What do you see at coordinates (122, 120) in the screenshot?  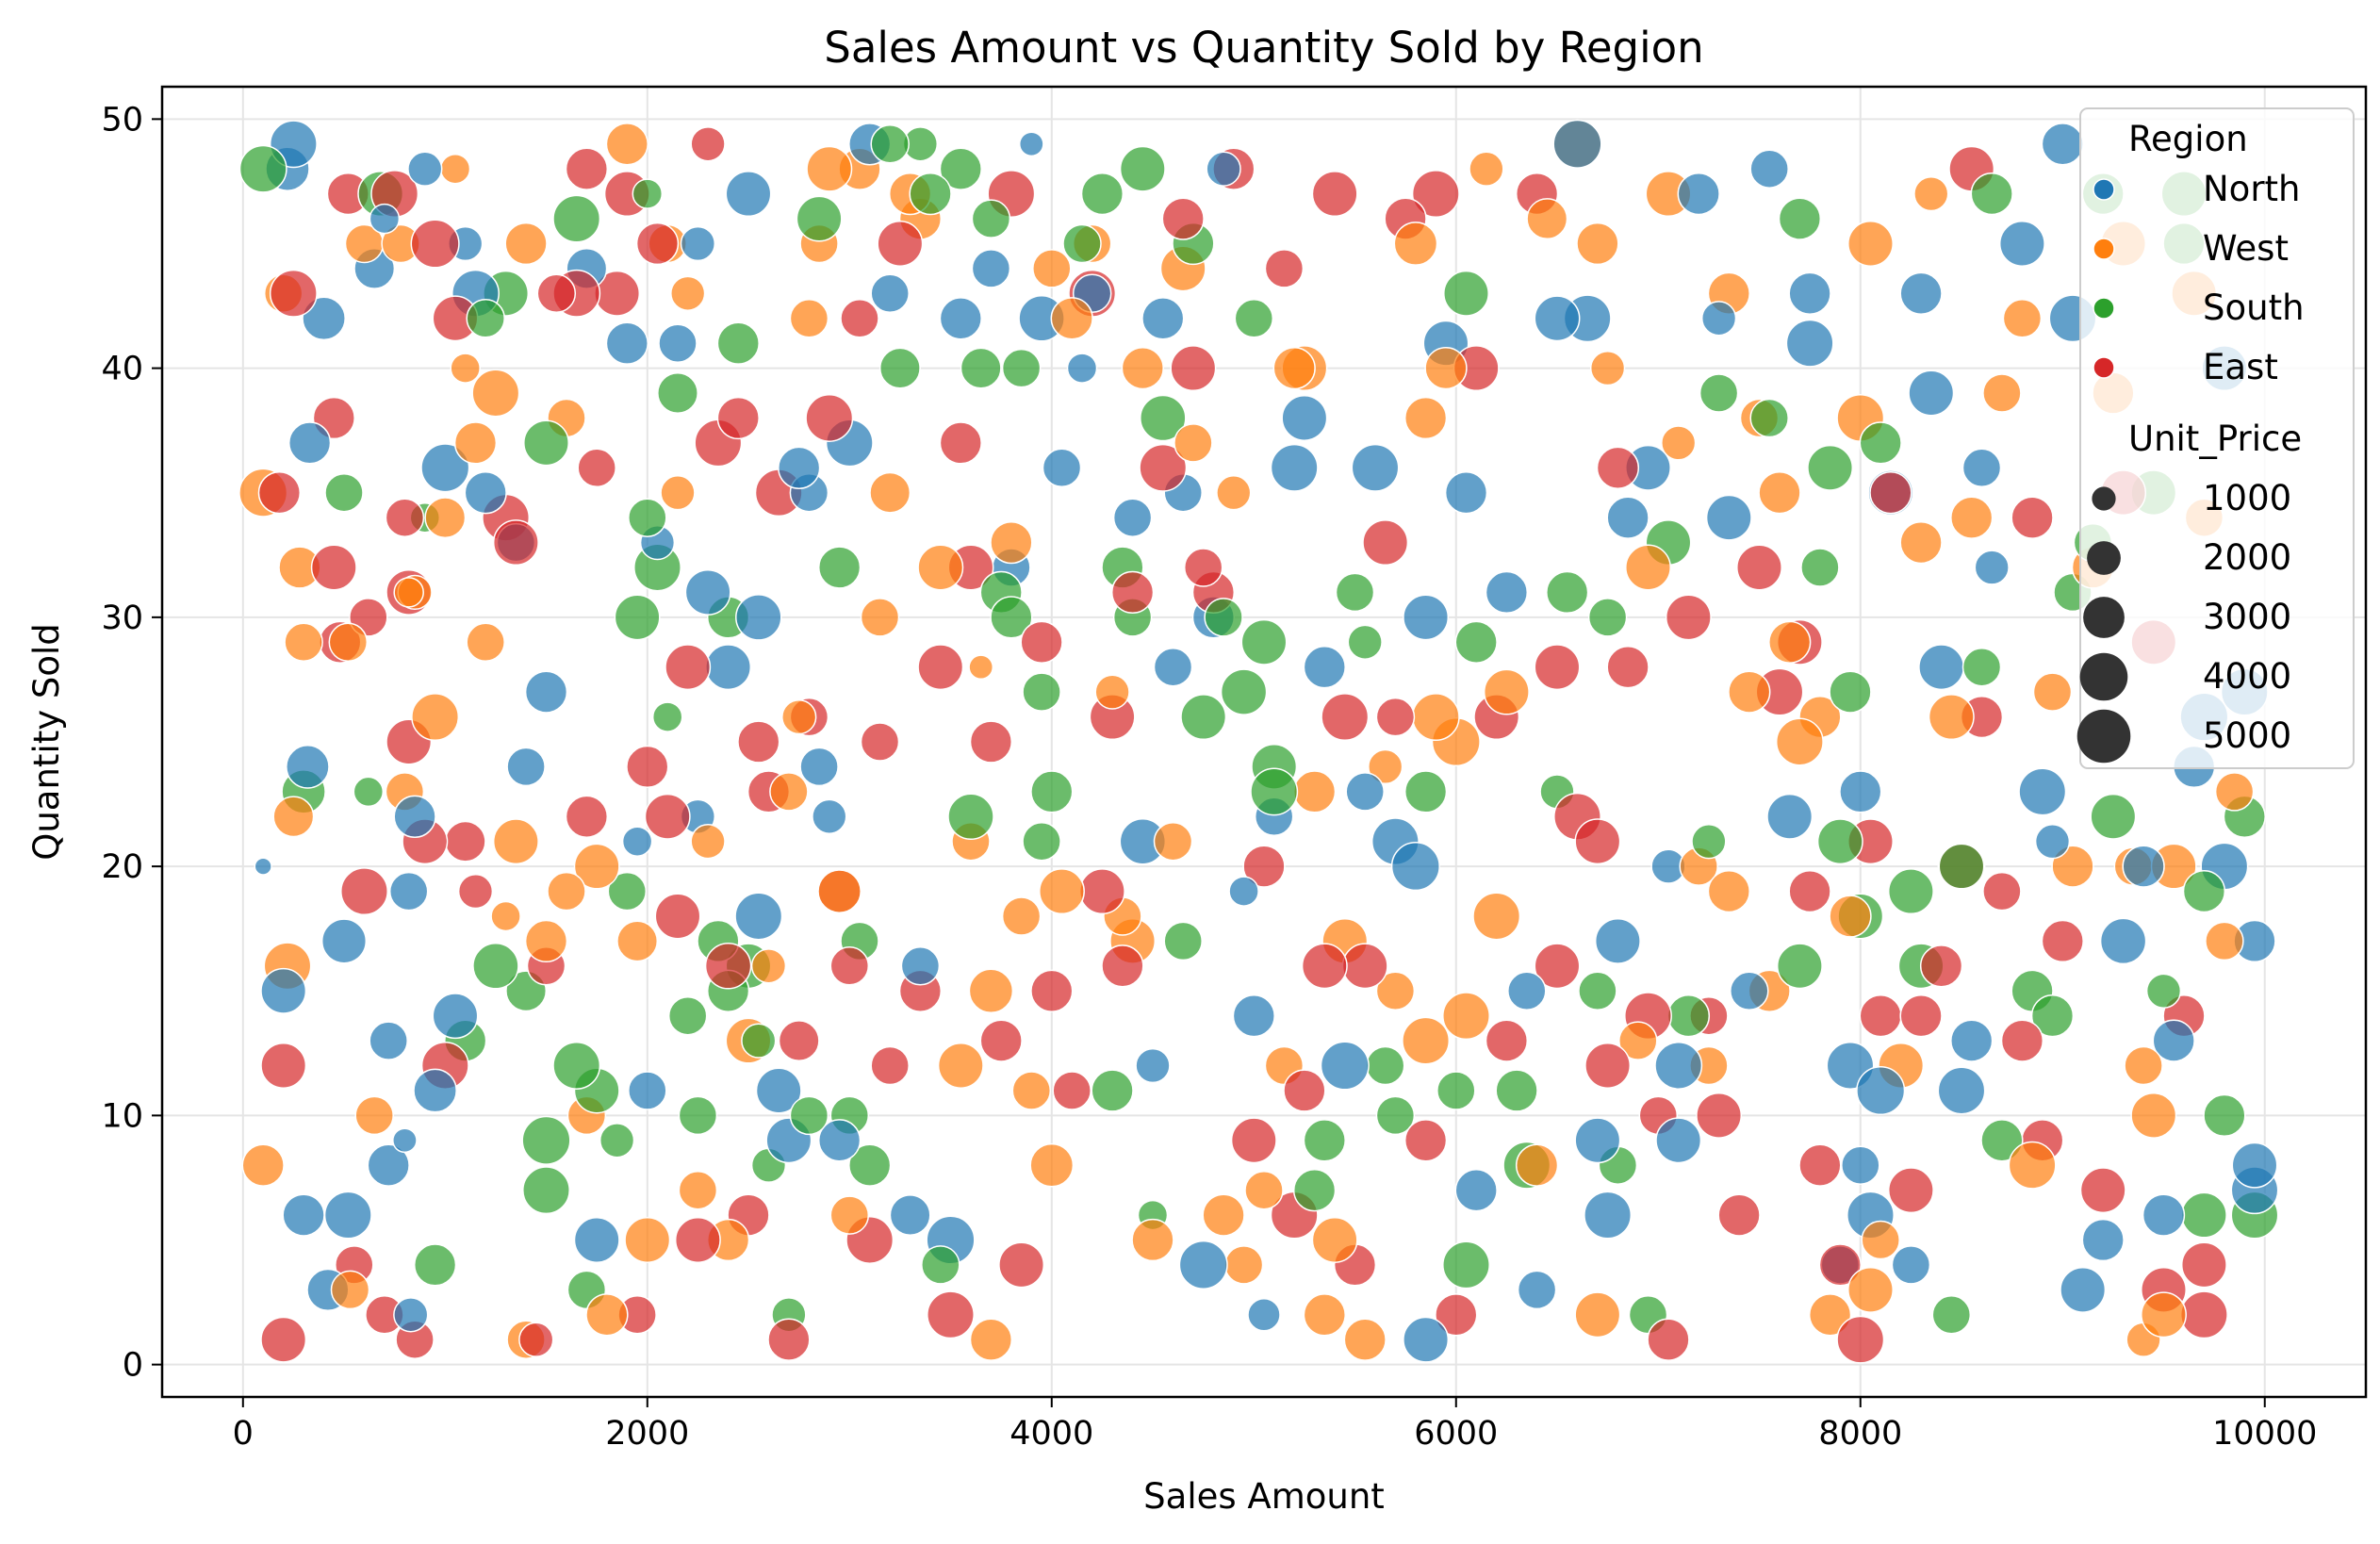 I see `y-tick-label: 50` at bounding box center [122, 120].